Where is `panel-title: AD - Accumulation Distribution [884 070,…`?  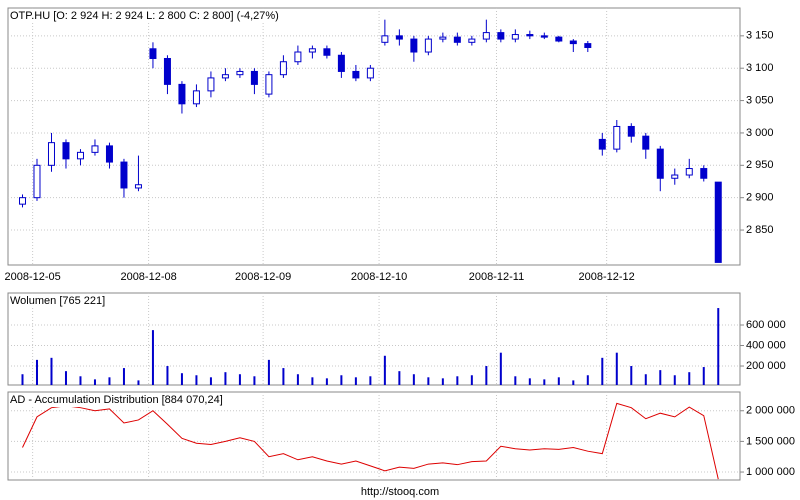 panel-title: AD - Accumulation Distribution [884 070,… is located at coordinates (116, 400).